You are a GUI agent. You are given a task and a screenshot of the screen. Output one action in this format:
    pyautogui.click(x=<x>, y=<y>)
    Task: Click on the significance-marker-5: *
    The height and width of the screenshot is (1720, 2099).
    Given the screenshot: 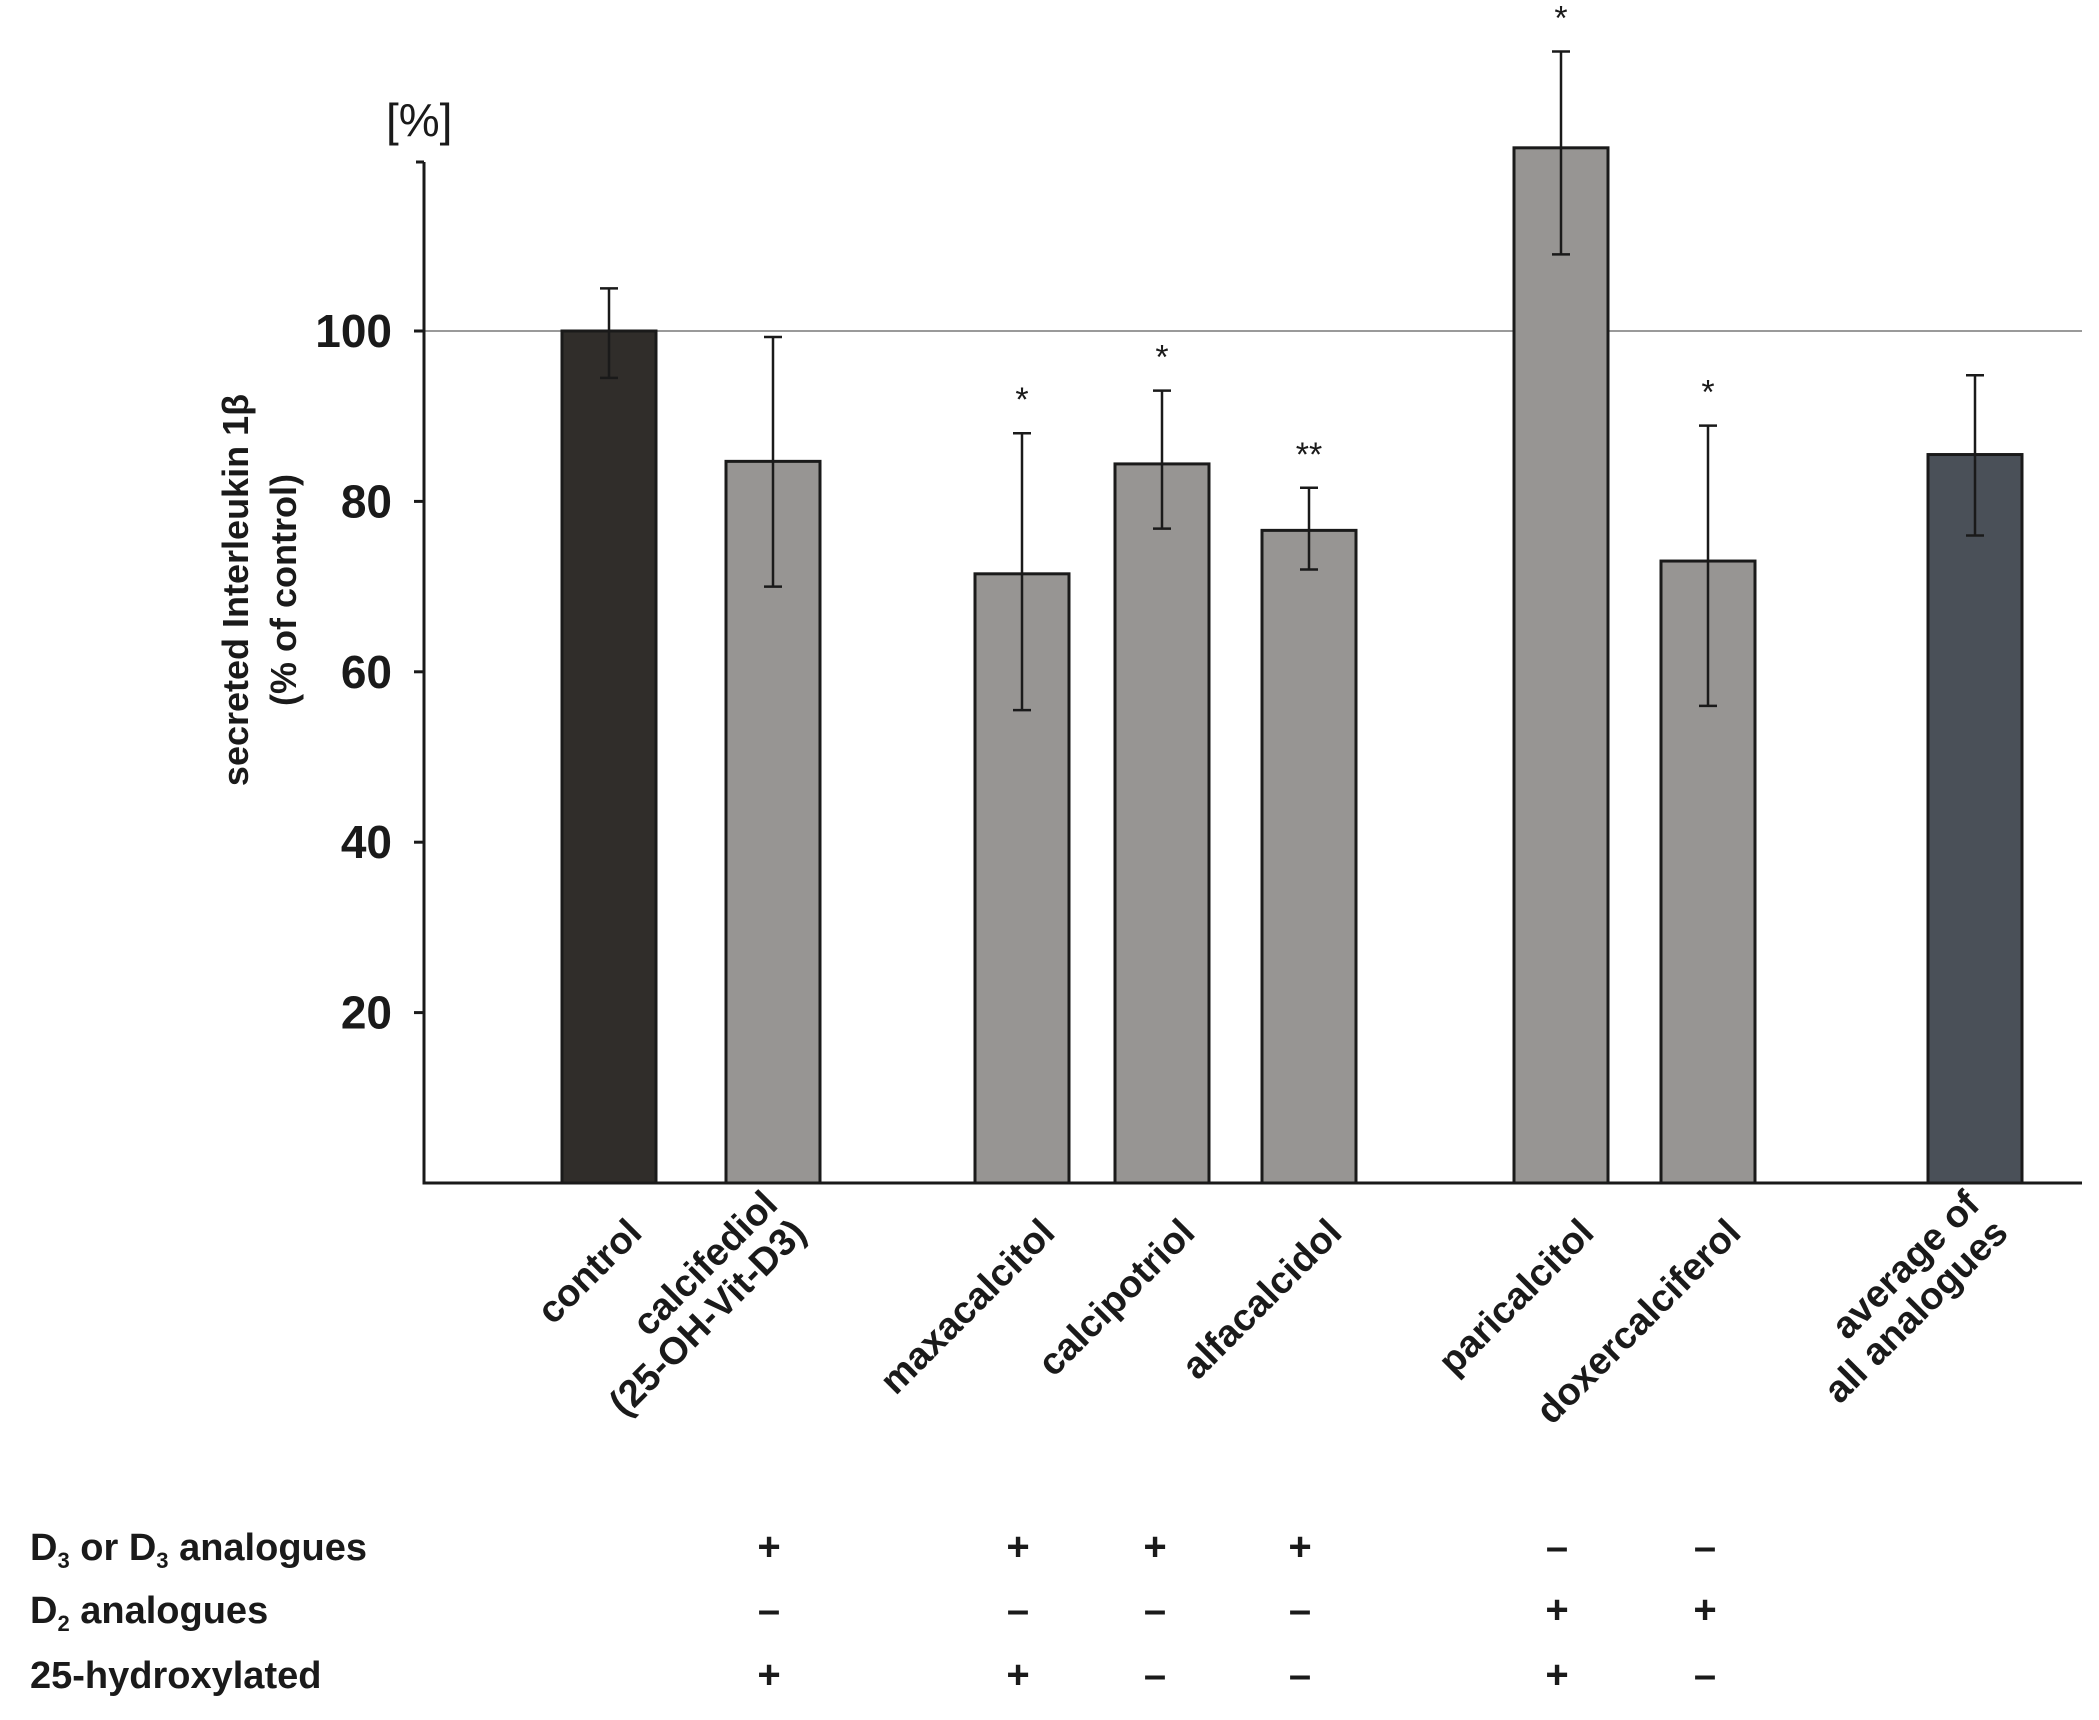 What is the action you would take?
    pyautogui.click(x=1560, y=19)
    